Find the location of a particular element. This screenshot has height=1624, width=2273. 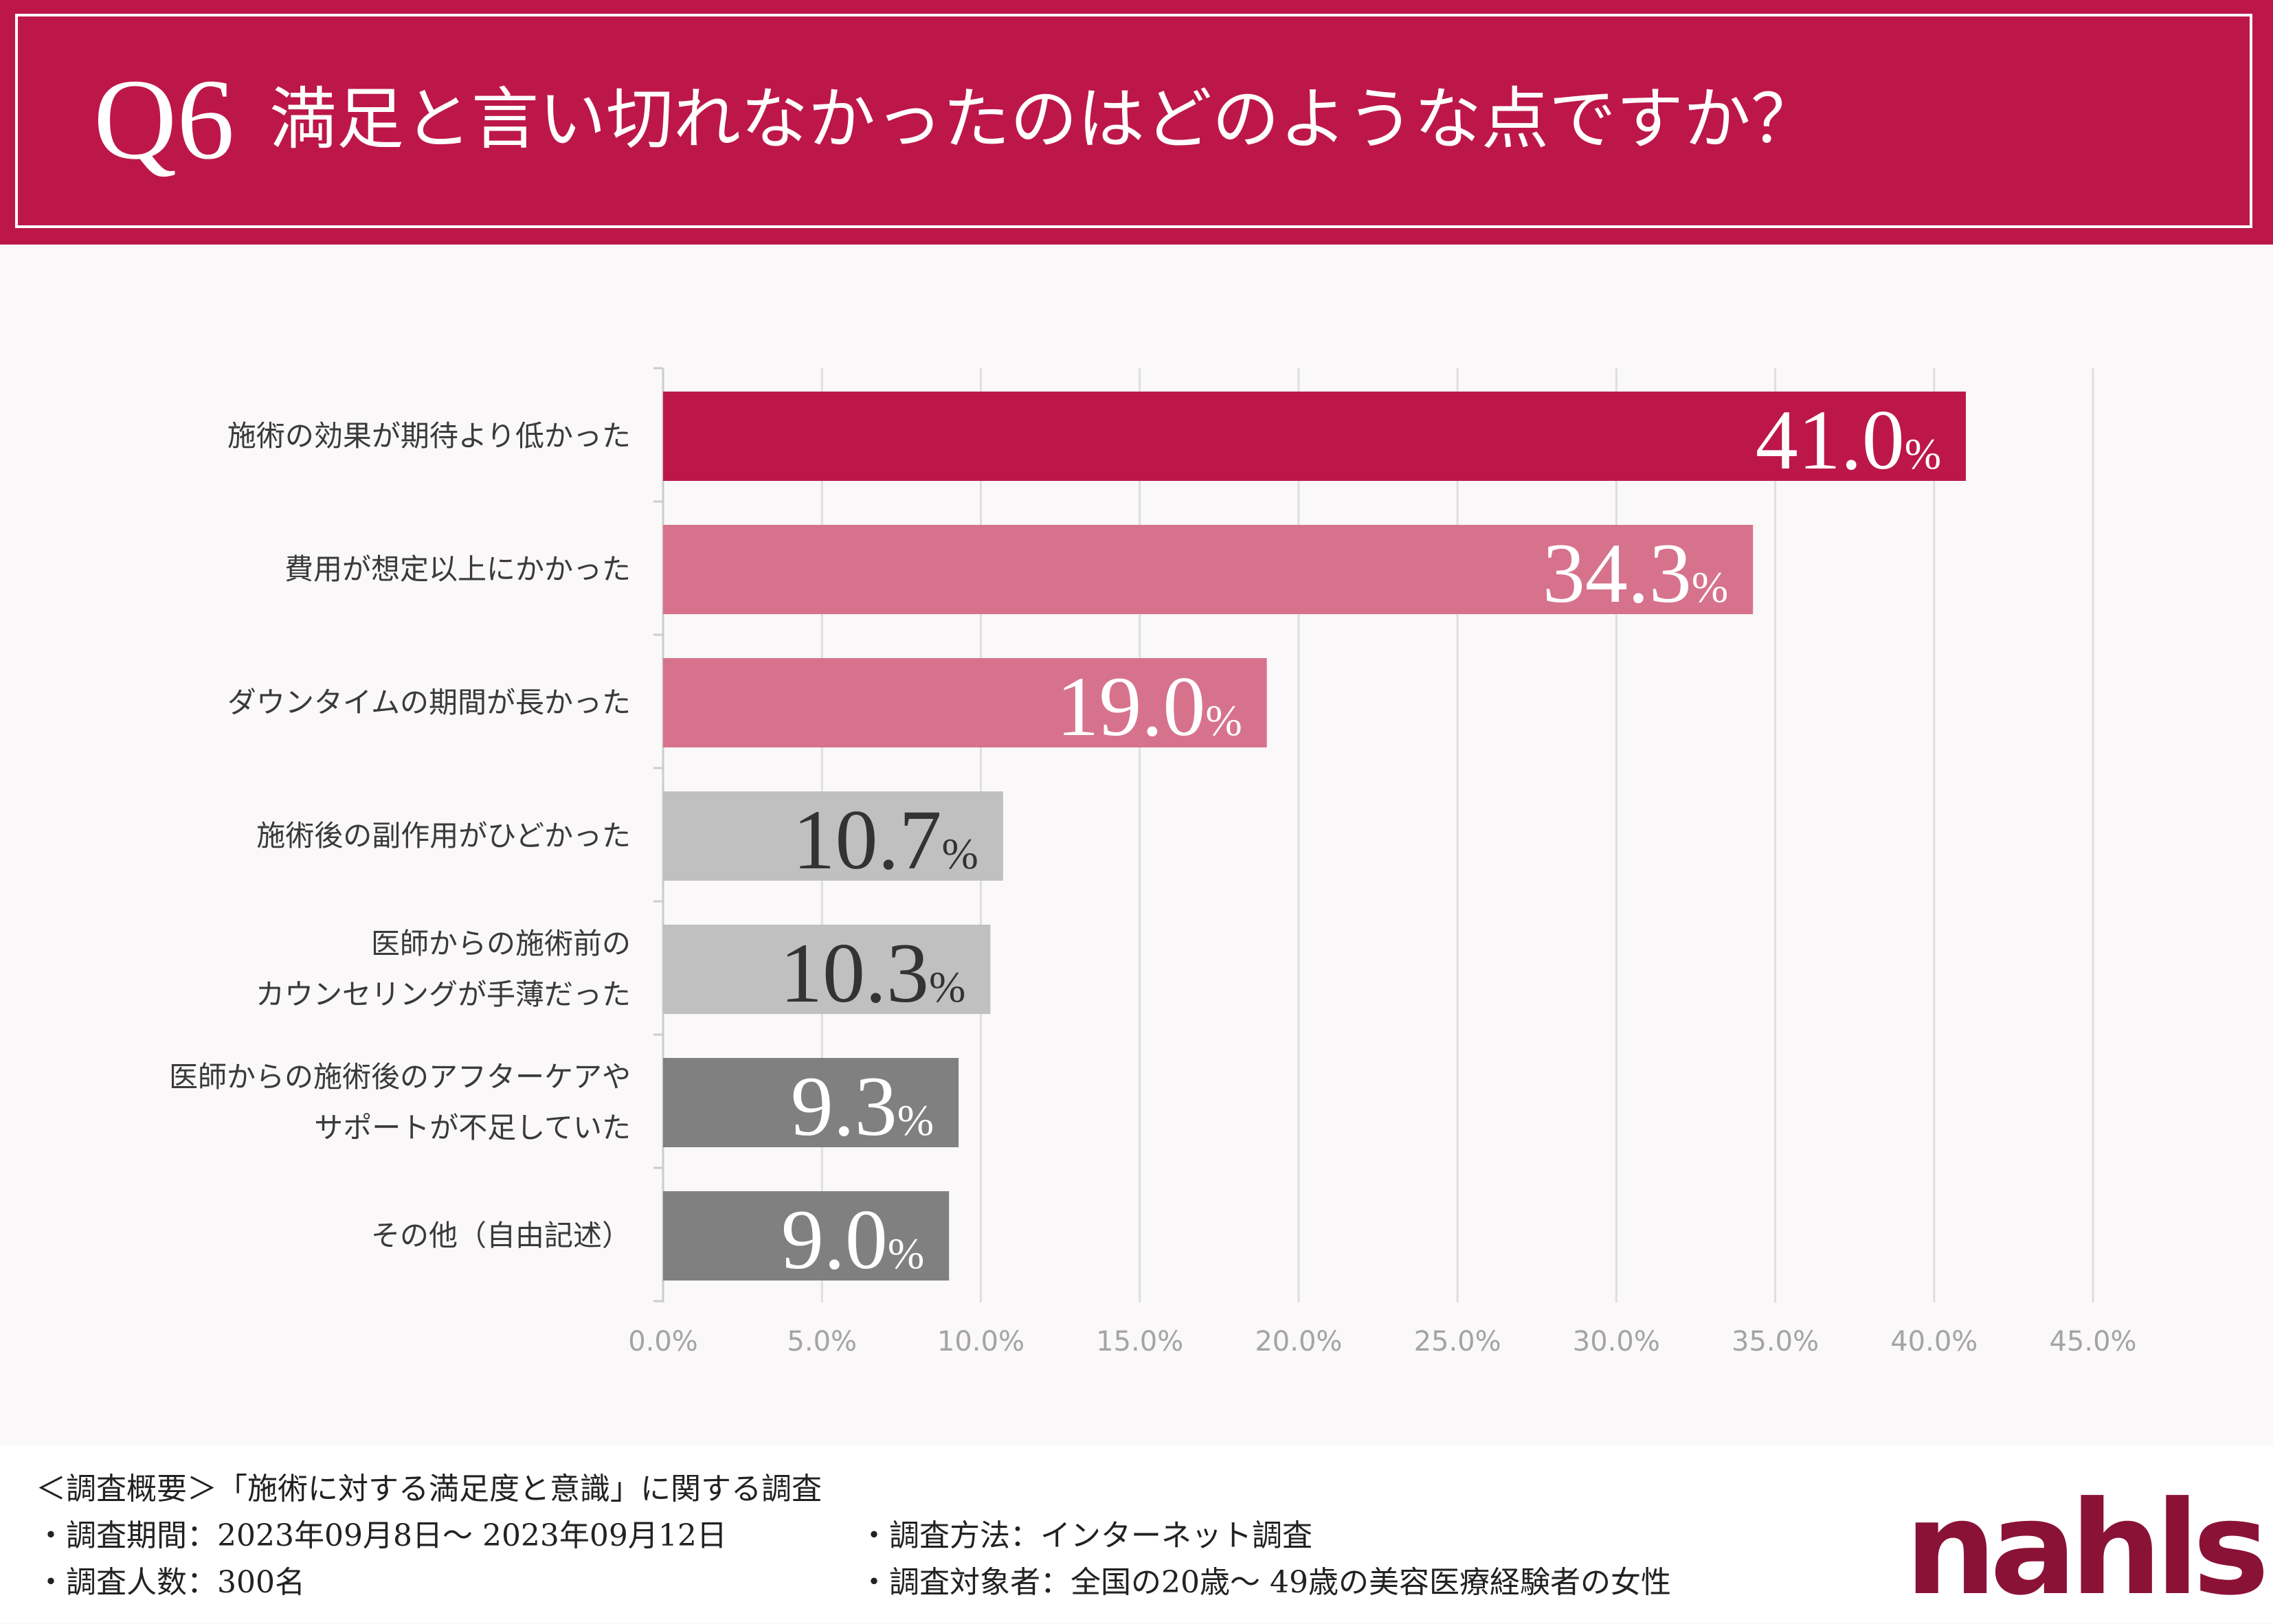

x-tick-label: 20.0% is located at coordinates (1298, 1341).